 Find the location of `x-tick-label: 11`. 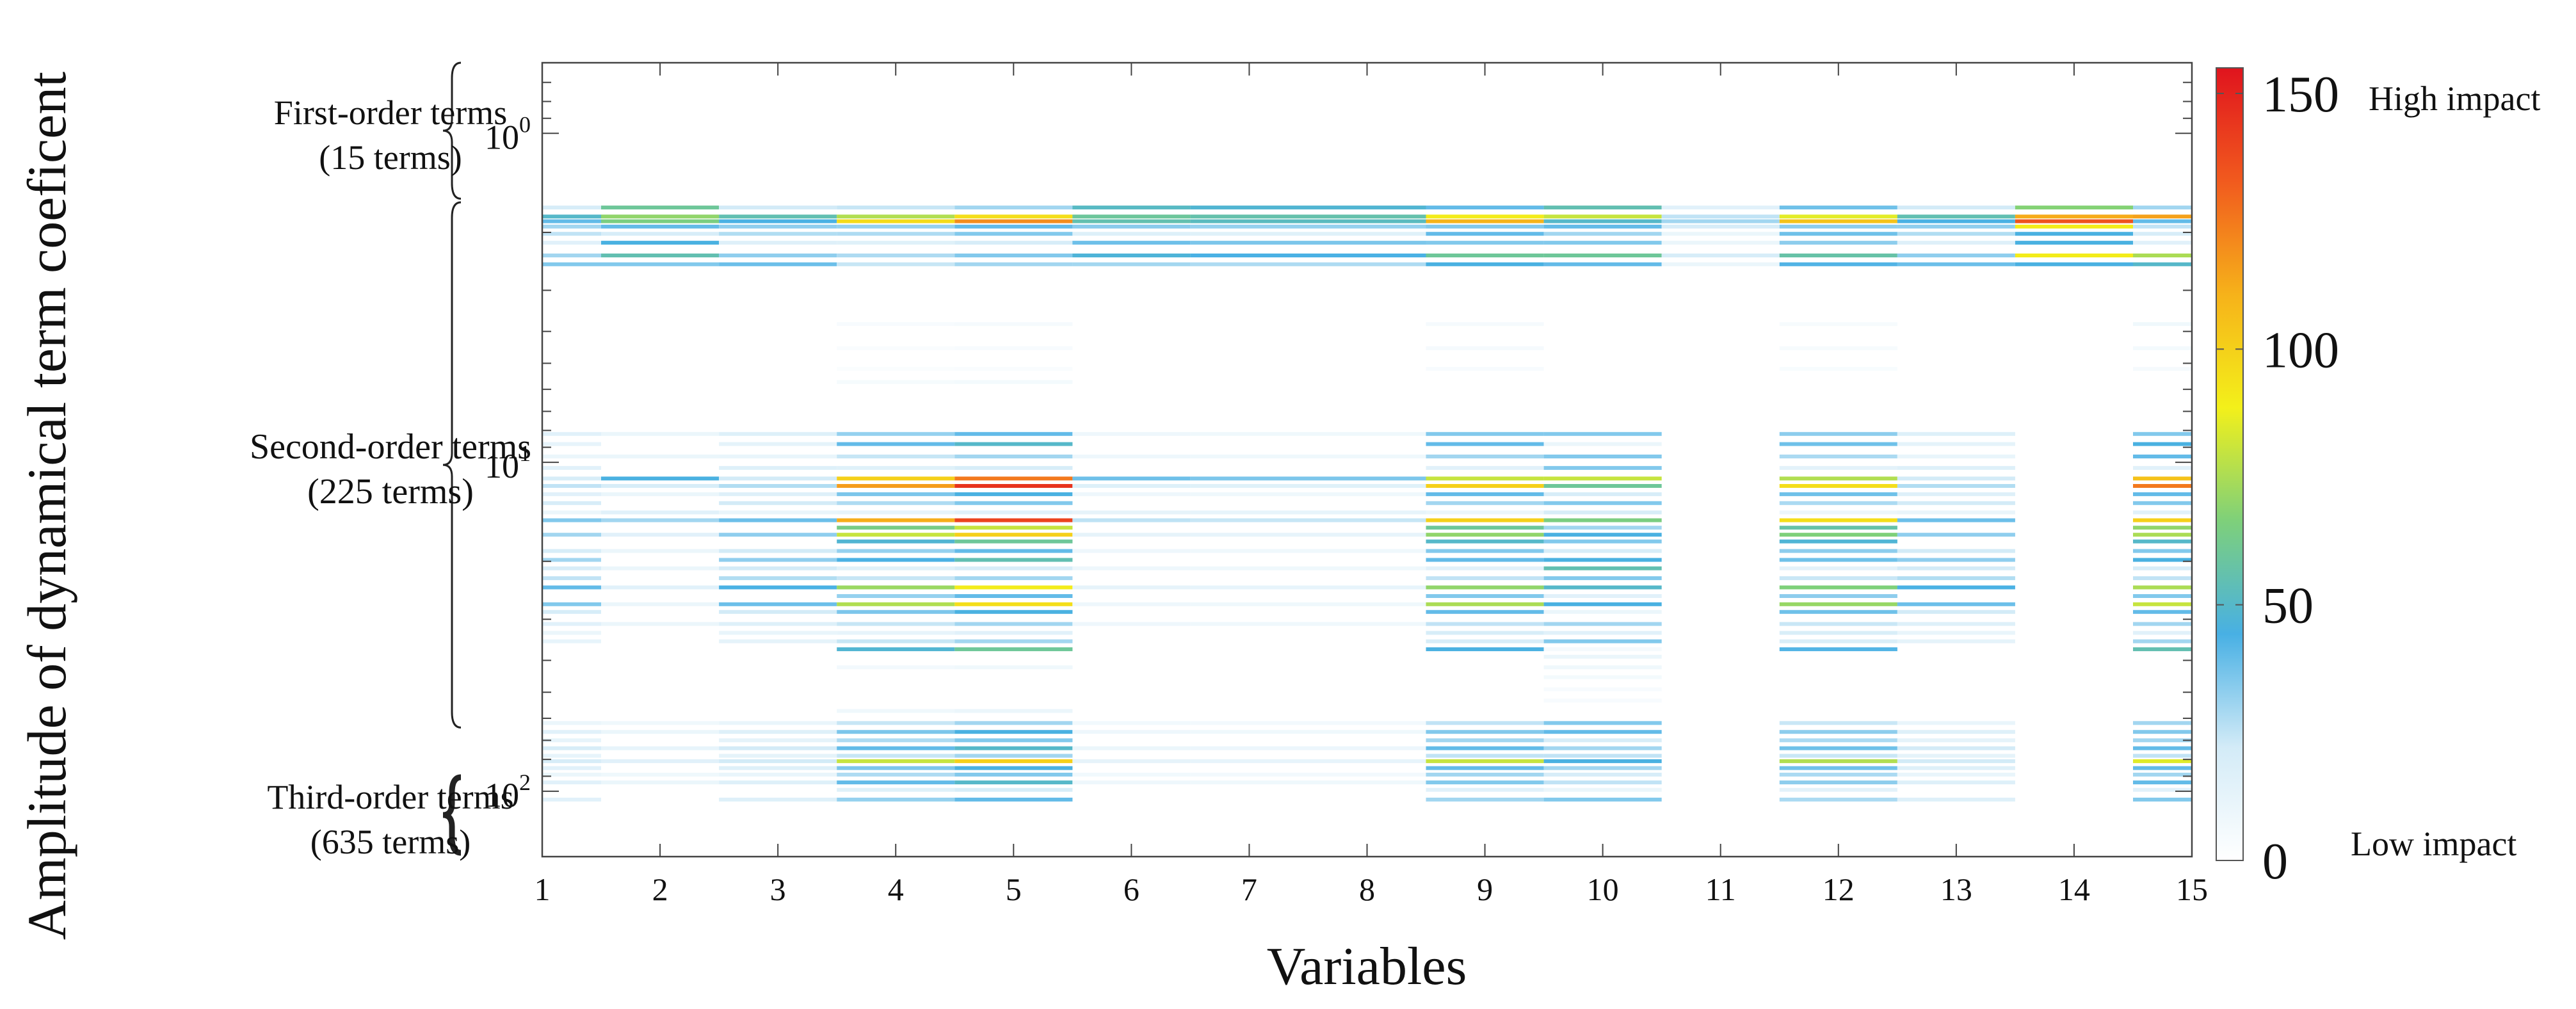

x-tick-label: 11 is located at coordinates (1720, 889).